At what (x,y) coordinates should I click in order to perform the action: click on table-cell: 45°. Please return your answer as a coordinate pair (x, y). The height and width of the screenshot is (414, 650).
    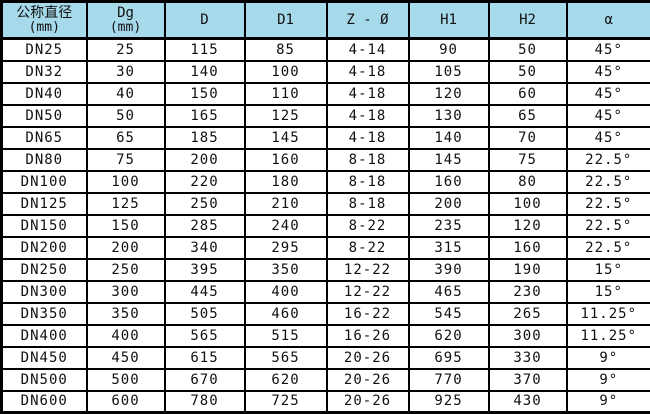
    Looking at the image, I should click on (607, 49).